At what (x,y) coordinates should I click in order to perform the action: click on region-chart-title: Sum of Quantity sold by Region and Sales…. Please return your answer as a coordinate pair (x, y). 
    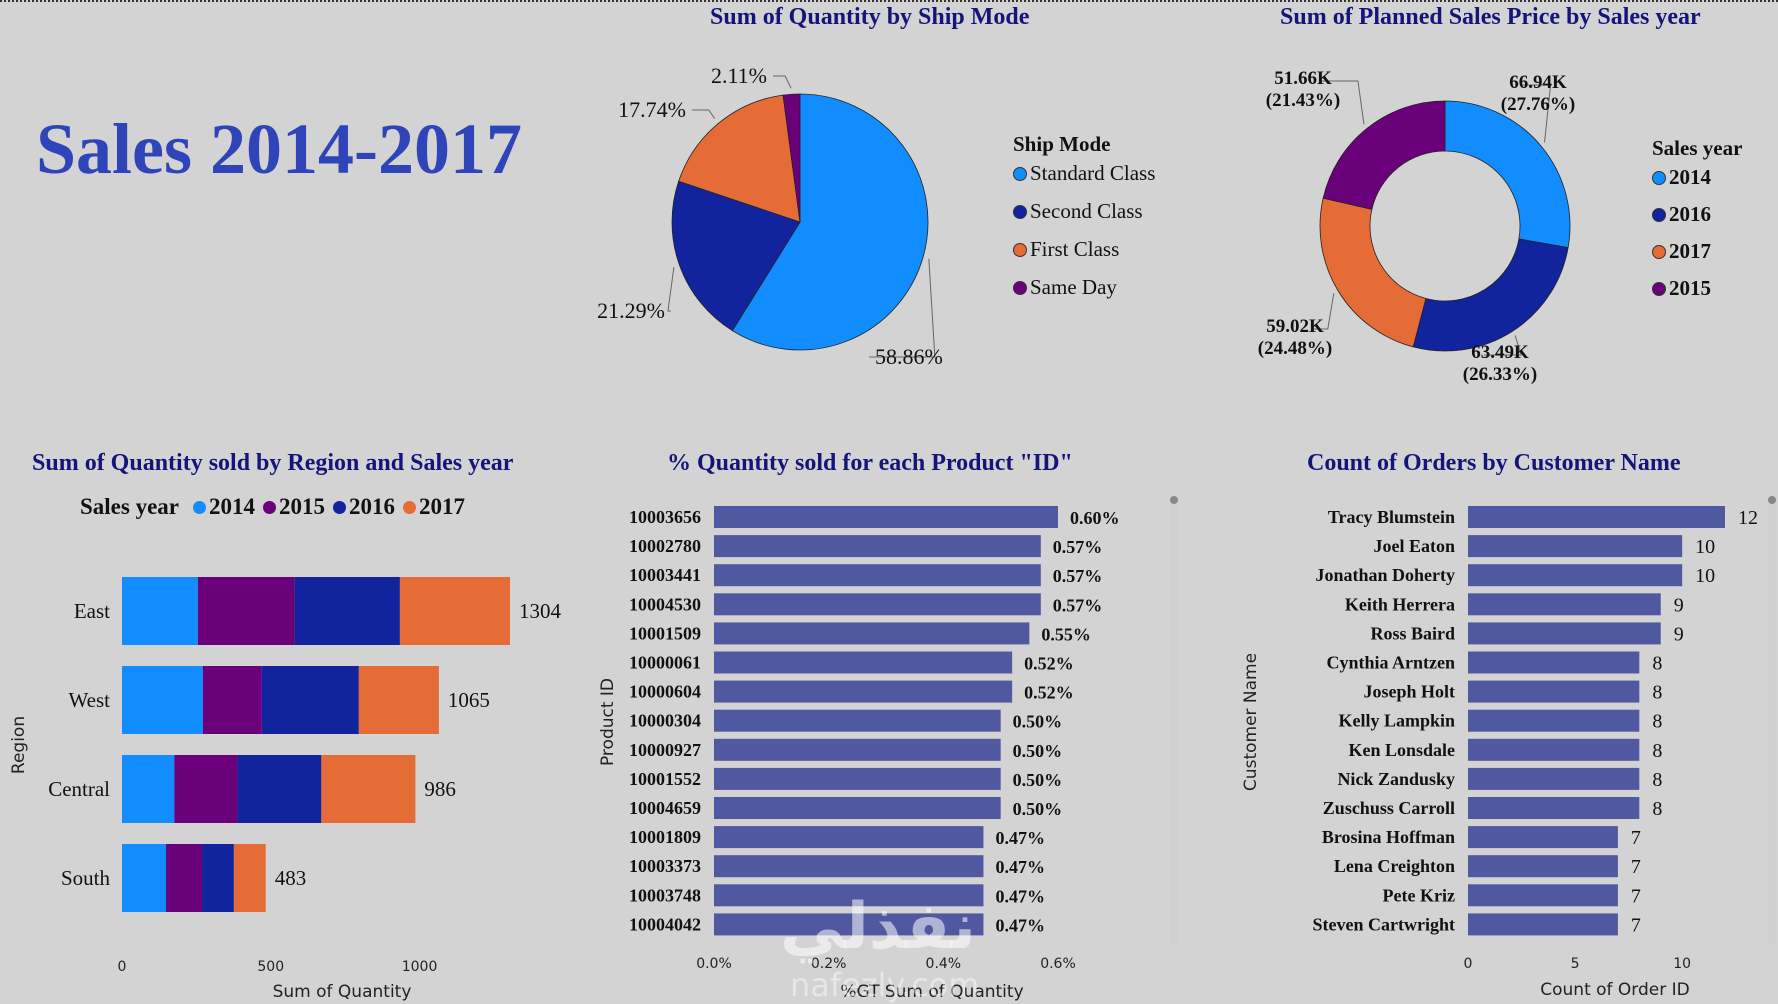
    Looking at the image, I should click on (273, 463).